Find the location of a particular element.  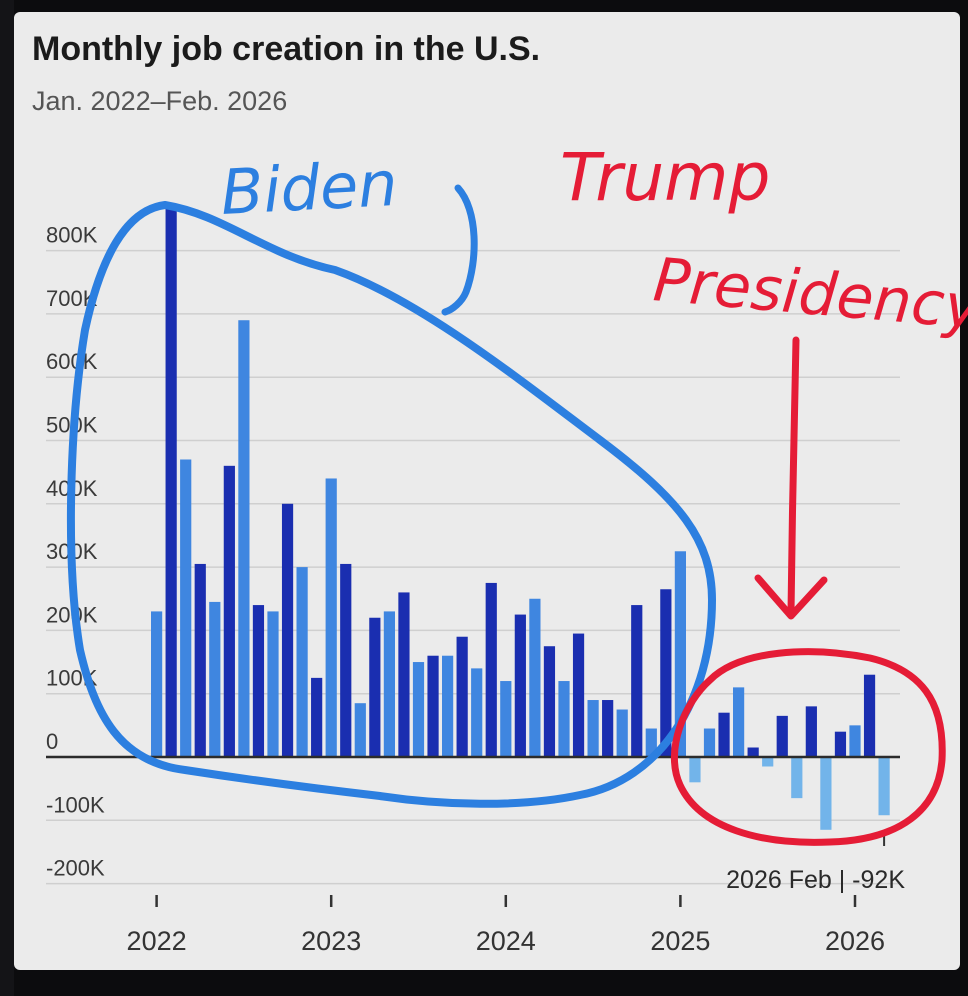

trump-label-line1: Trump is located at coordinates (665, 177).